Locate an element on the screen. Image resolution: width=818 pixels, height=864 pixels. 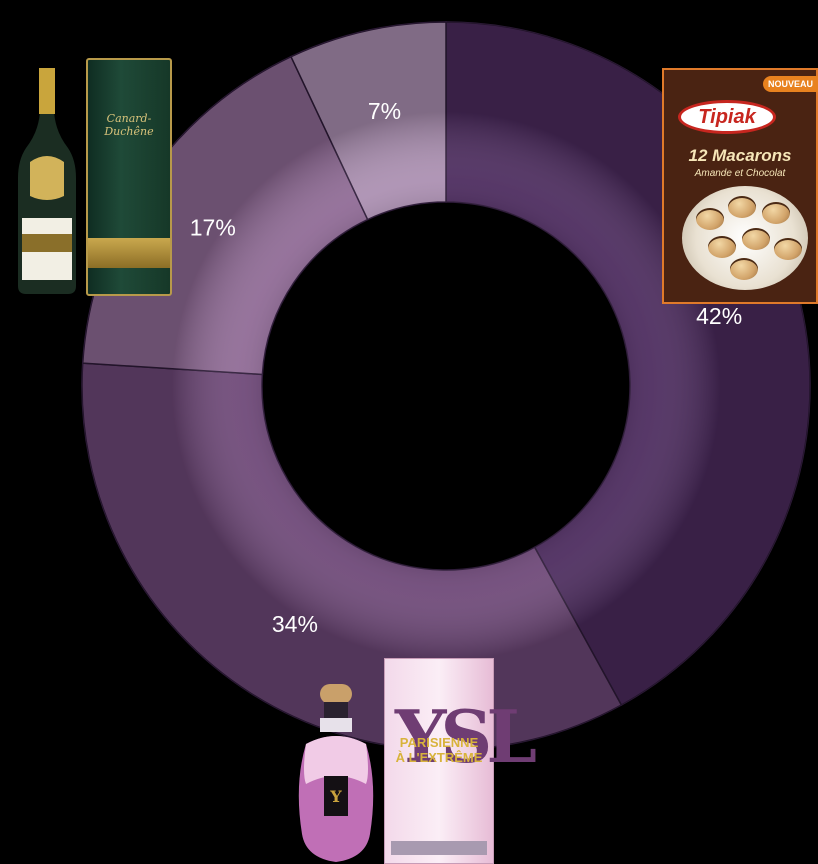
slice-label-34: 34% is located at coordinates (295, 624).